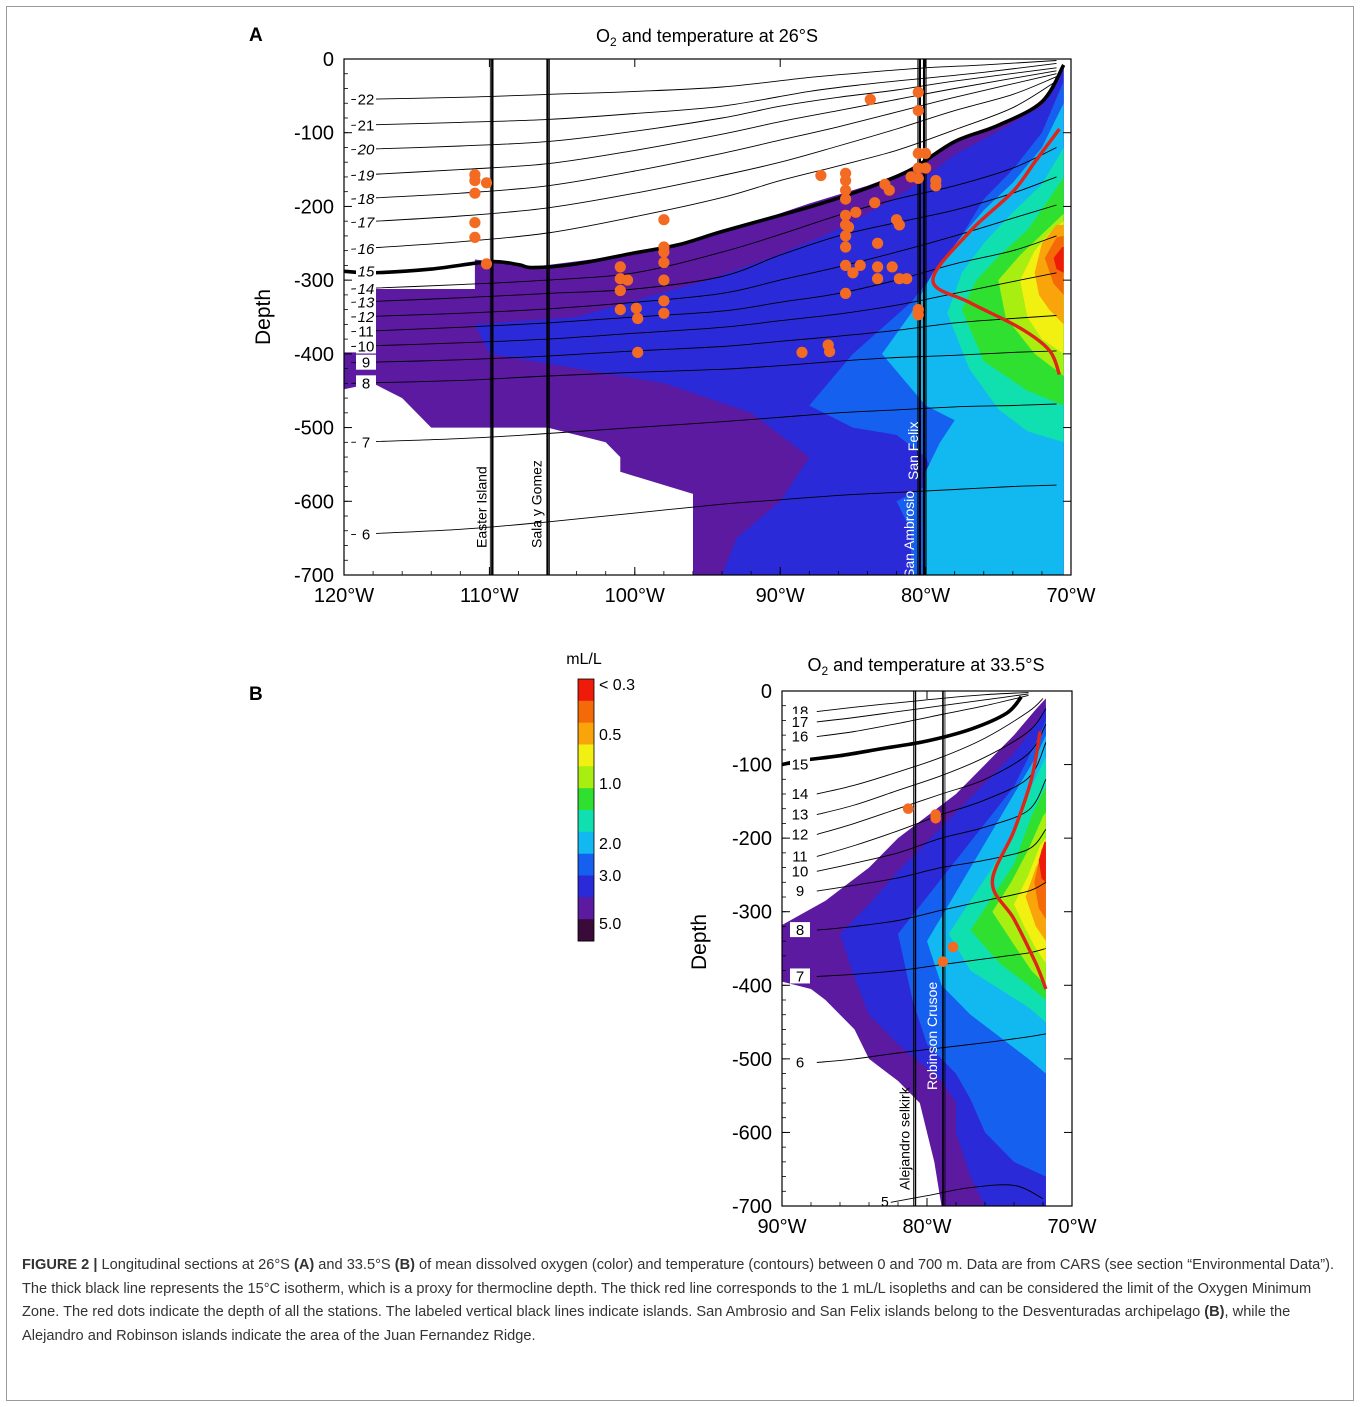 The height and width of the screenshot is (1407, 1360). I want to click on isopleth-line, so click(996, 251).